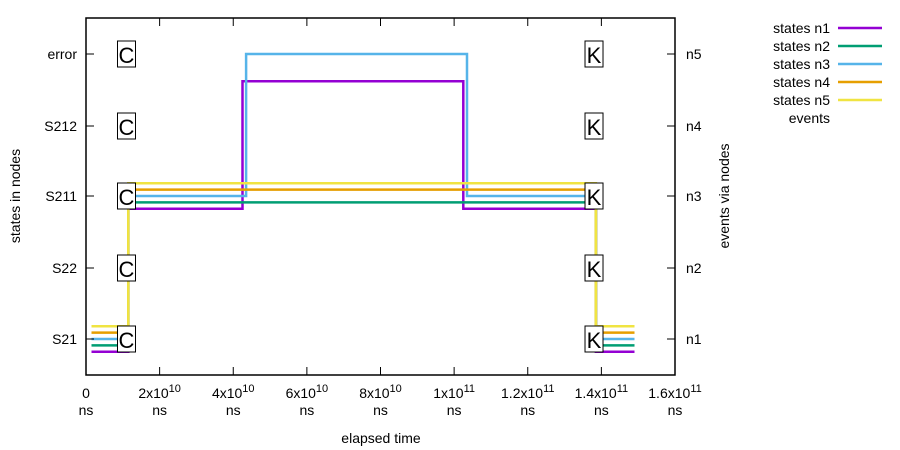 The width and height of the screenshot is (900, 450). Describe the element at coordinates (694, 196) in the screenshot. I see `y-right-tick-label: n3` at that location.